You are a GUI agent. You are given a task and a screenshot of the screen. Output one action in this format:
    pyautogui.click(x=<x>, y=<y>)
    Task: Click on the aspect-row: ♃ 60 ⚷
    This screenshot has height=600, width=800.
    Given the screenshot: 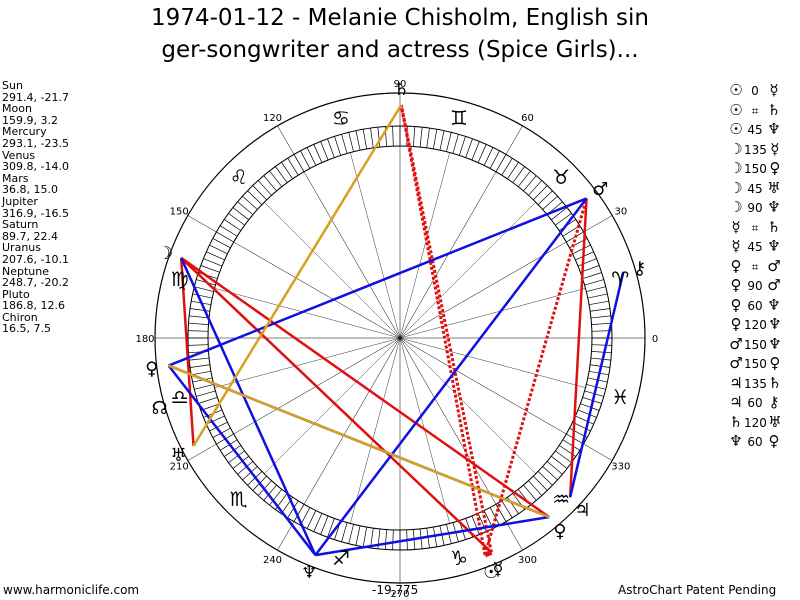 What is the action you would take?
    pyautogui.click(x=755, y=402)
    